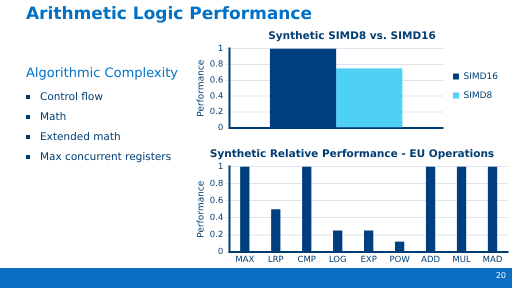 The image size is (512, 288). Describe the element at coordinates (352, 36) in the screenshot. I see `chart-title: Synthetic SIMD8 vs. SIMD16` at that location.